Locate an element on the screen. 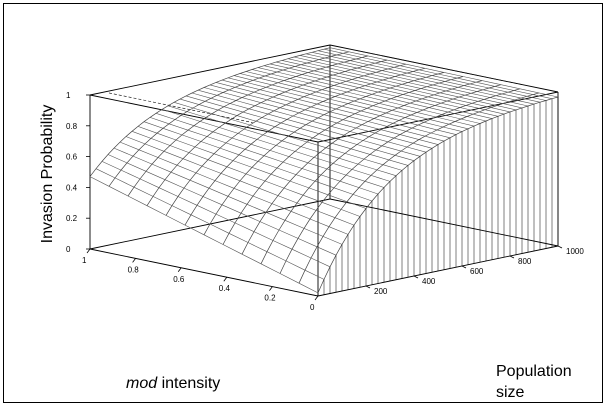 The height and width of the screenshot is (407, 608). z-axis-tick-label: 1 is located at coordinates (68, 95).